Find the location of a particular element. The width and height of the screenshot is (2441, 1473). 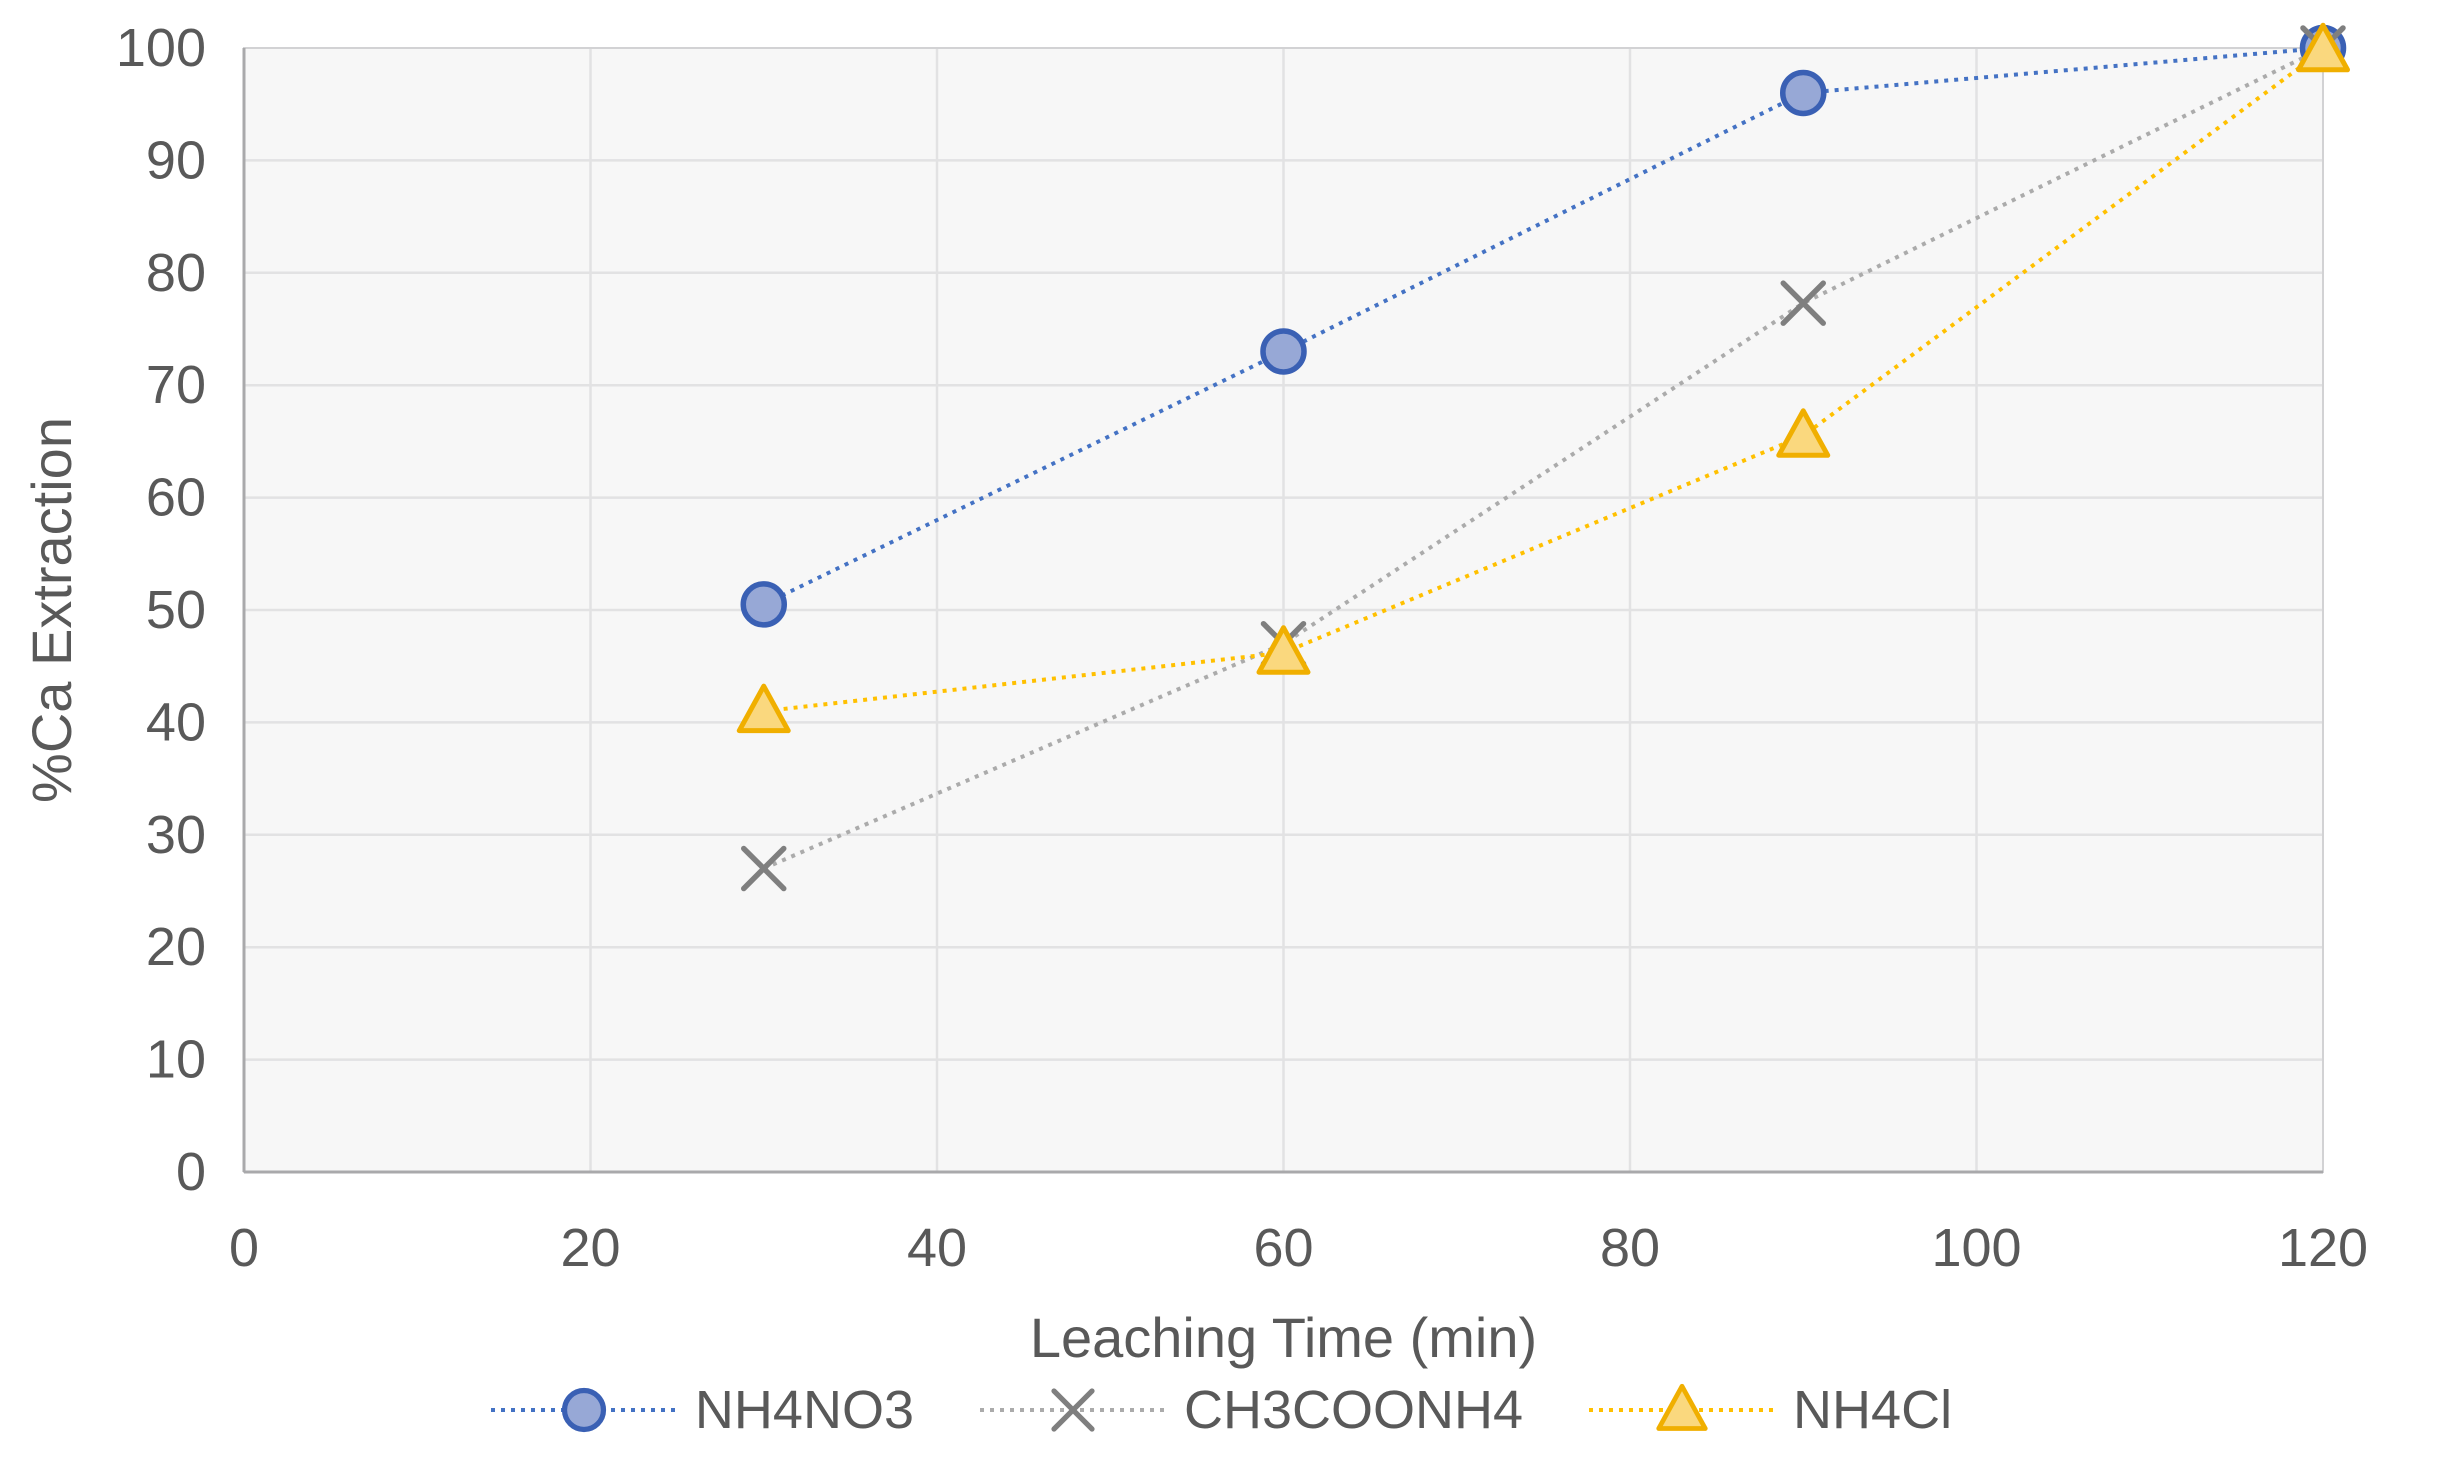

legend-marker-x is located at coordinates (1072, 1410).